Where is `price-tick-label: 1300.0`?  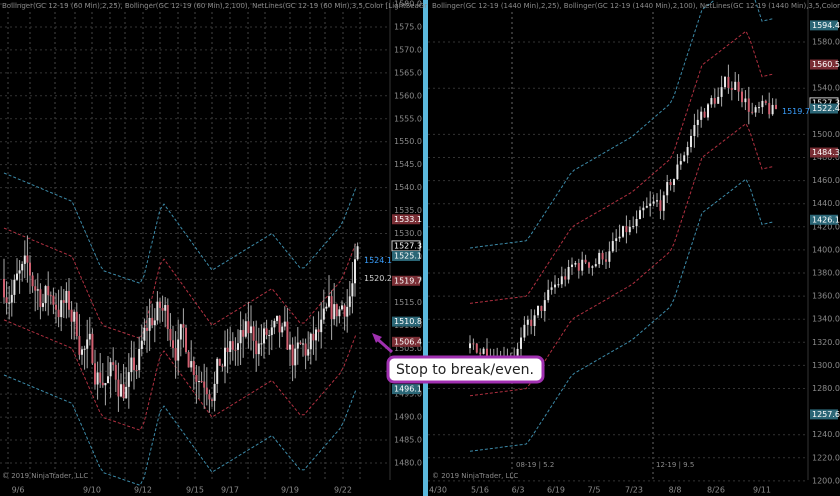
price-tick-label: 1300.0 is located at coordinates (826, 365).